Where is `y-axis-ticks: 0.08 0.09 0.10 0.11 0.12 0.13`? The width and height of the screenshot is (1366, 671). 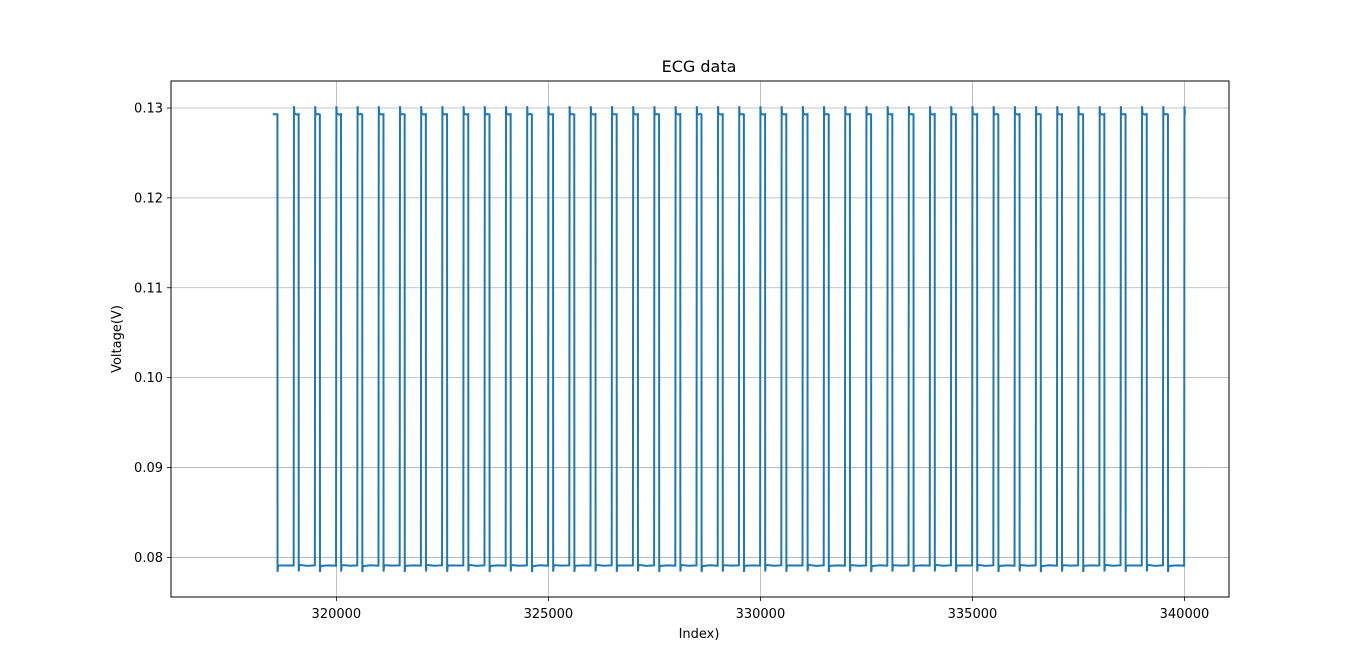
y-axis-ticks: 0.08 0.09 0.10 0.11 0.12 0.13 is located at coordinates (152, 333).